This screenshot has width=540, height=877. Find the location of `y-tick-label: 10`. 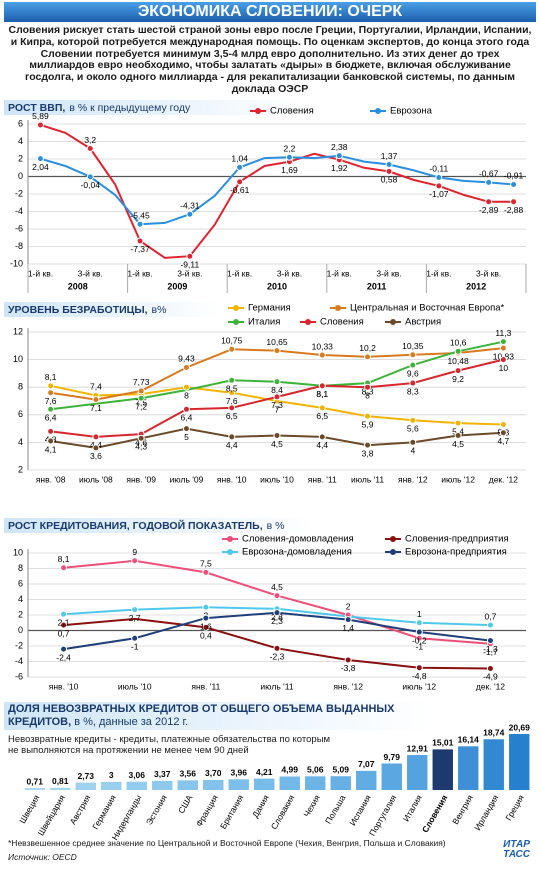

y-tick-label: 10 is located at coordinates (18, 359).